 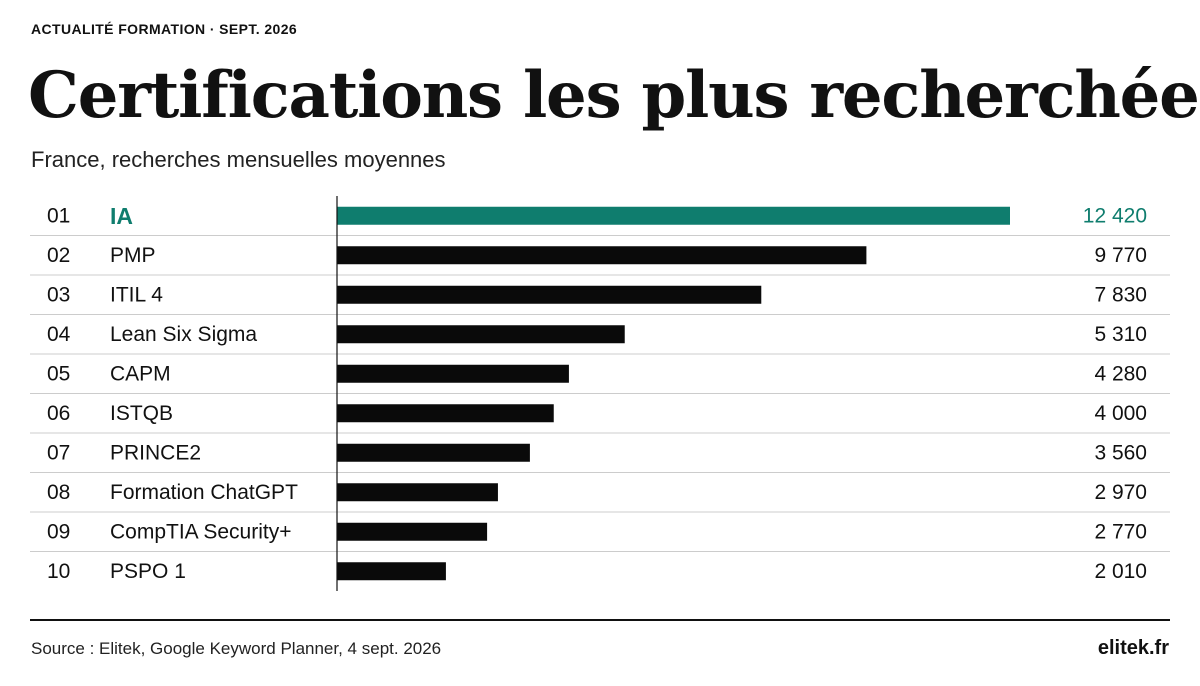 I want to click on kicker: ACTUALITÉ FORMATION · SEPT. 2026, so click(x=164, y=29).